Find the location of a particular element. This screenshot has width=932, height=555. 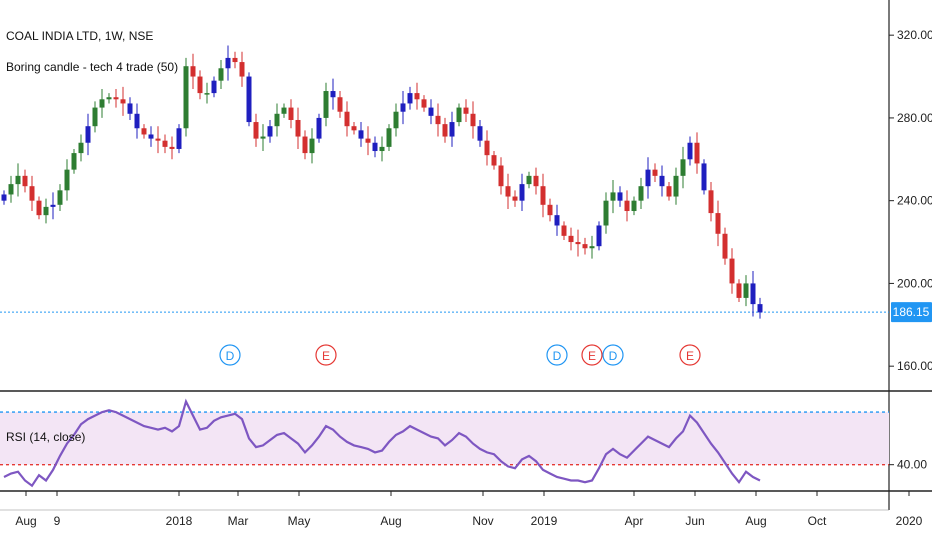

price-axis-ticks: 160.00 200.00 240.00 280.00 320.00 is located at coordinates (910, 200).